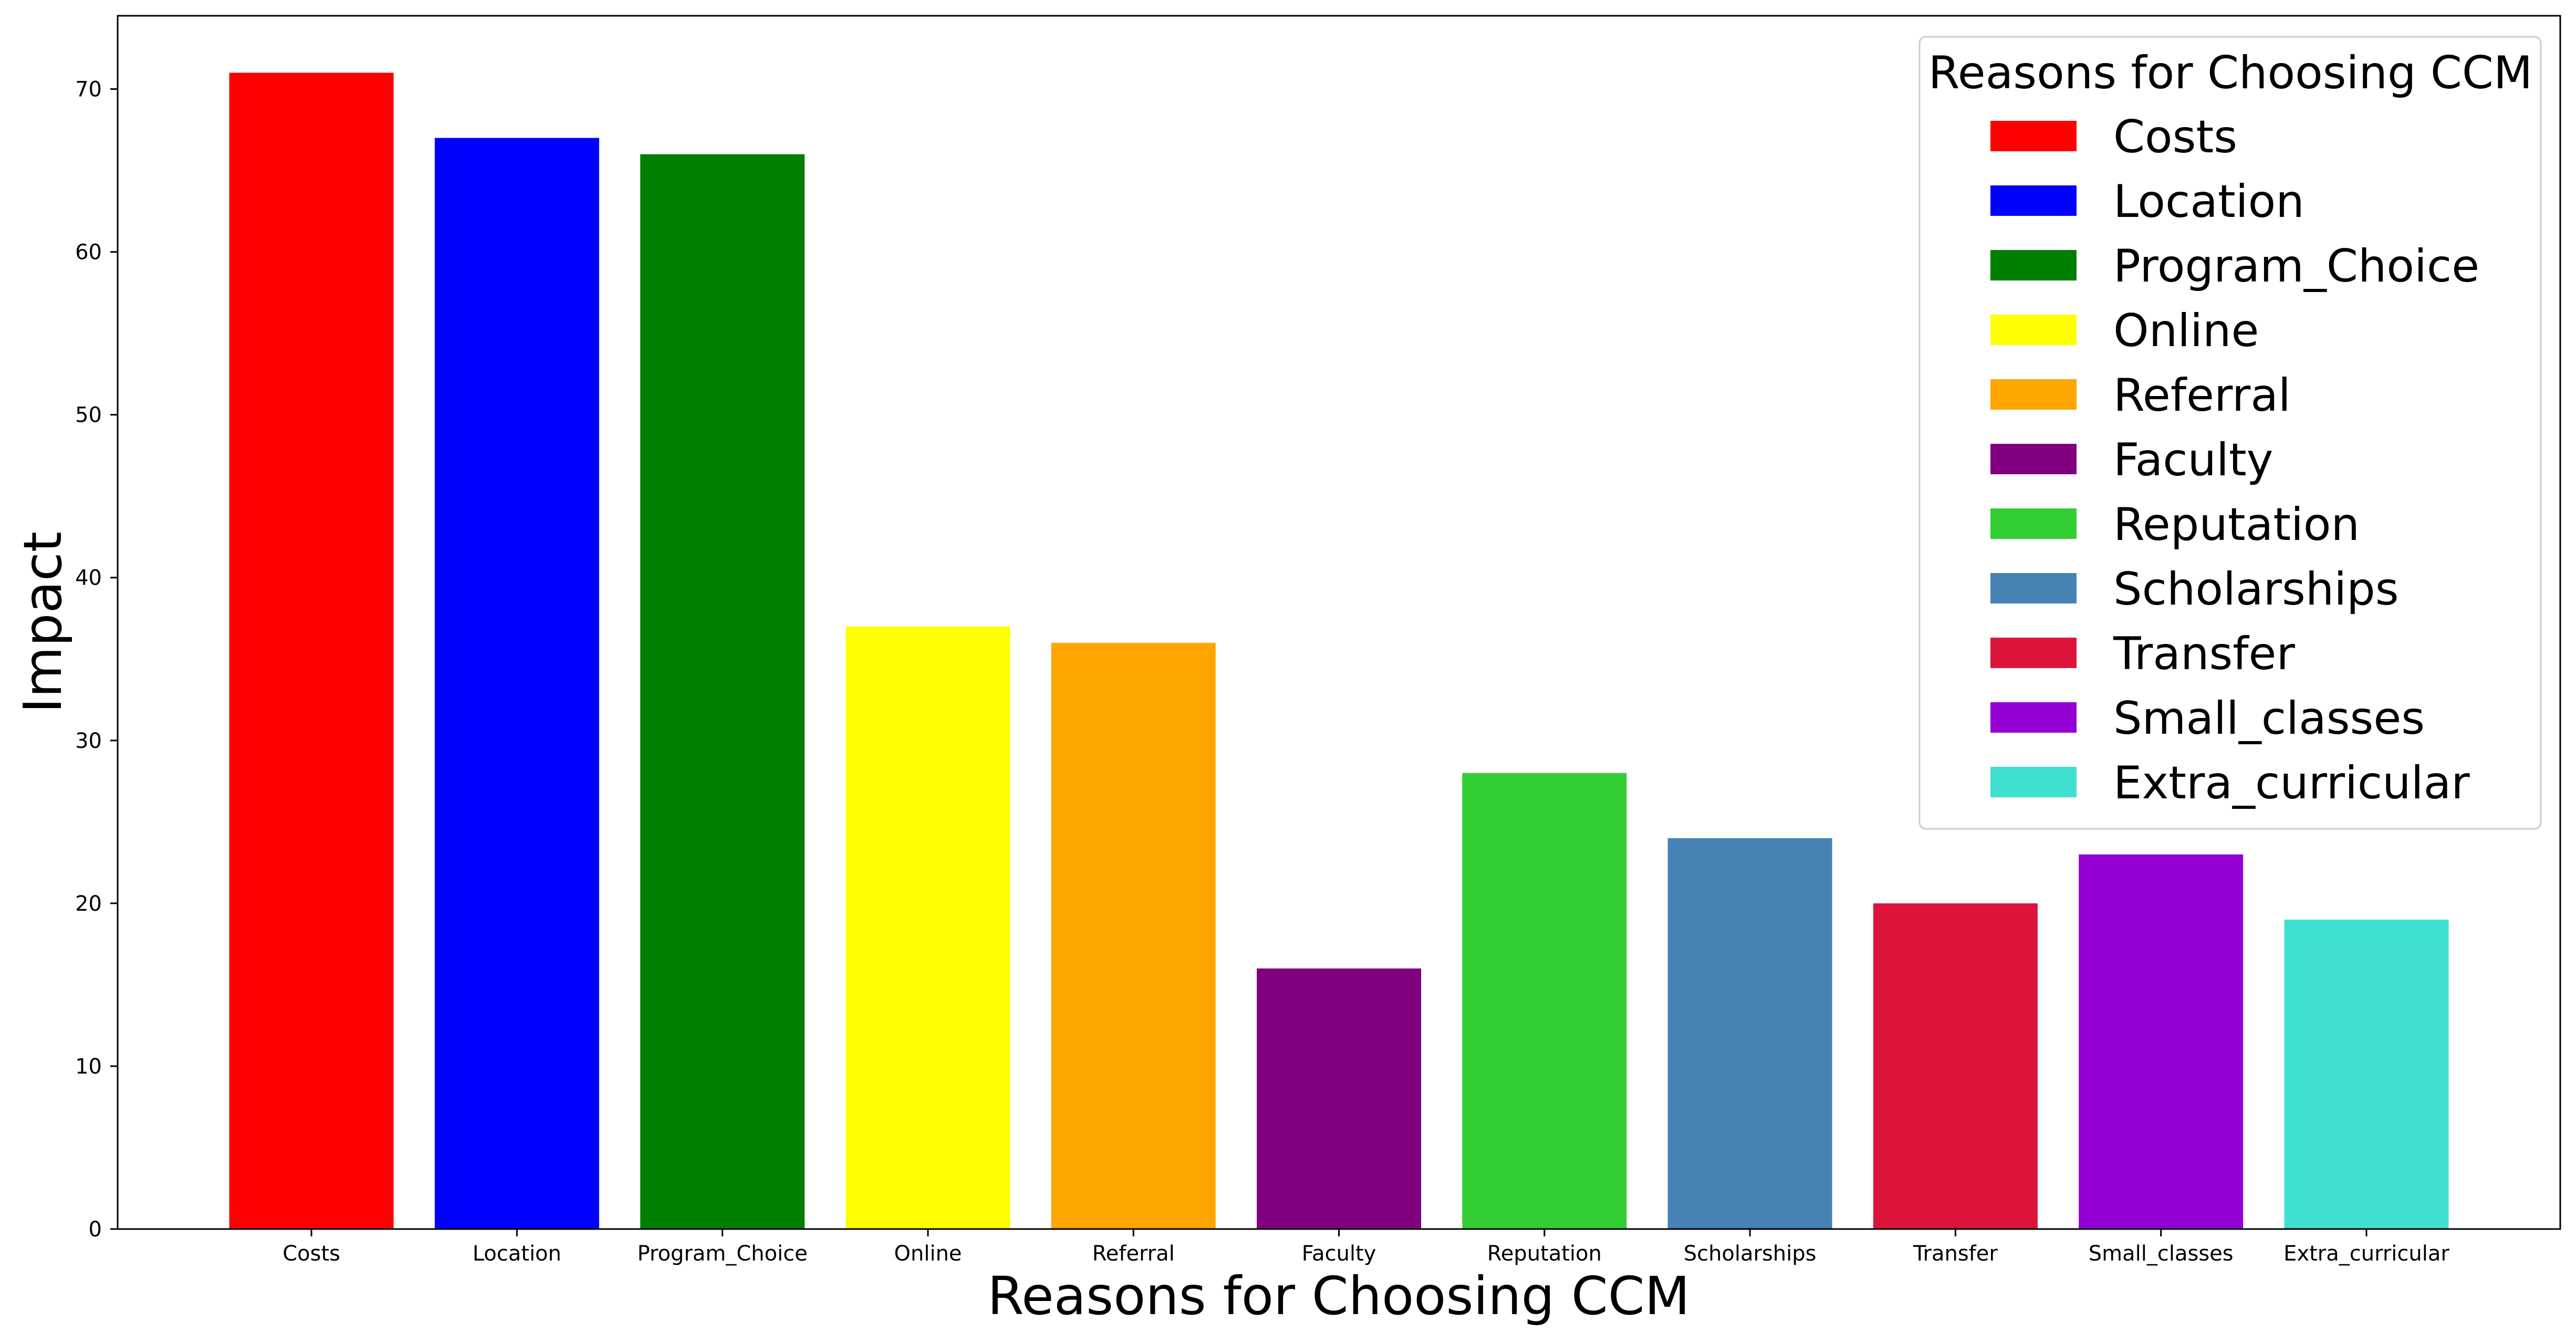 This screenshot has height=1343, width=2576. I want to click on y-tick-label: 60, so click(88, 253).